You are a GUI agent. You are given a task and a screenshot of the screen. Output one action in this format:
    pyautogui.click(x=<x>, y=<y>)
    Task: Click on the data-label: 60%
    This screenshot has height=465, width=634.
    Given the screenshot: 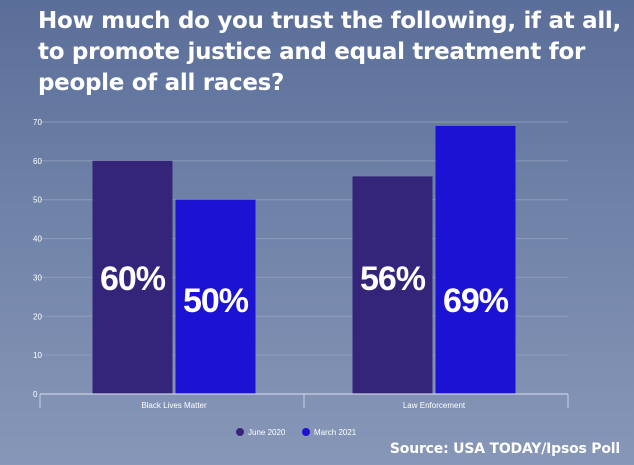 What is the action you would take?
    pyautogui.click(x=133, y=279)
    